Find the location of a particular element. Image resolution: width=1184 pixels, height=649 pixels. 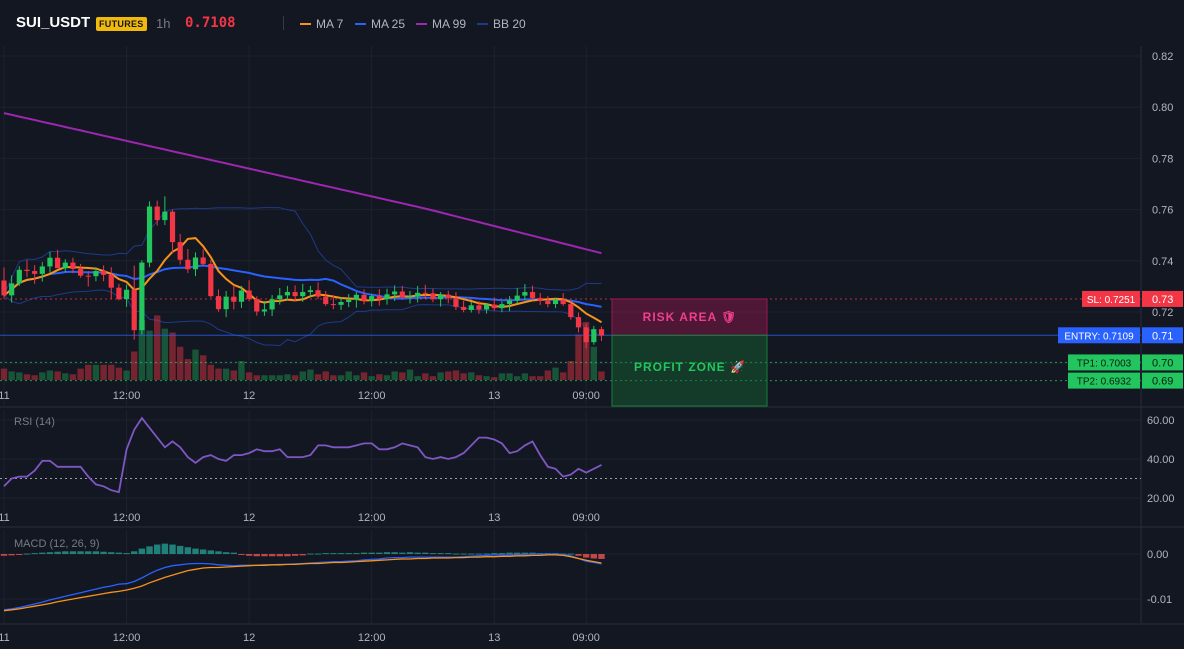

level-tag-0: SL: 0.7251 0.73 is located at coordinates (1132, 298).